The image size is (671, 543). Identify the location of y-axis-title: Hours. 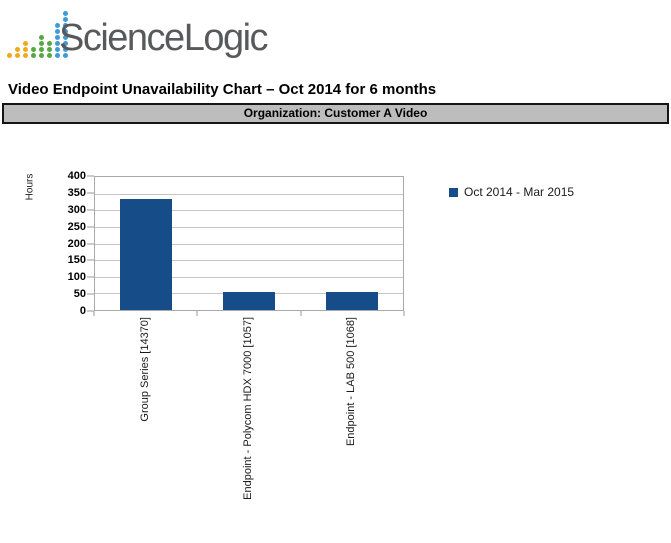
(30, 187).